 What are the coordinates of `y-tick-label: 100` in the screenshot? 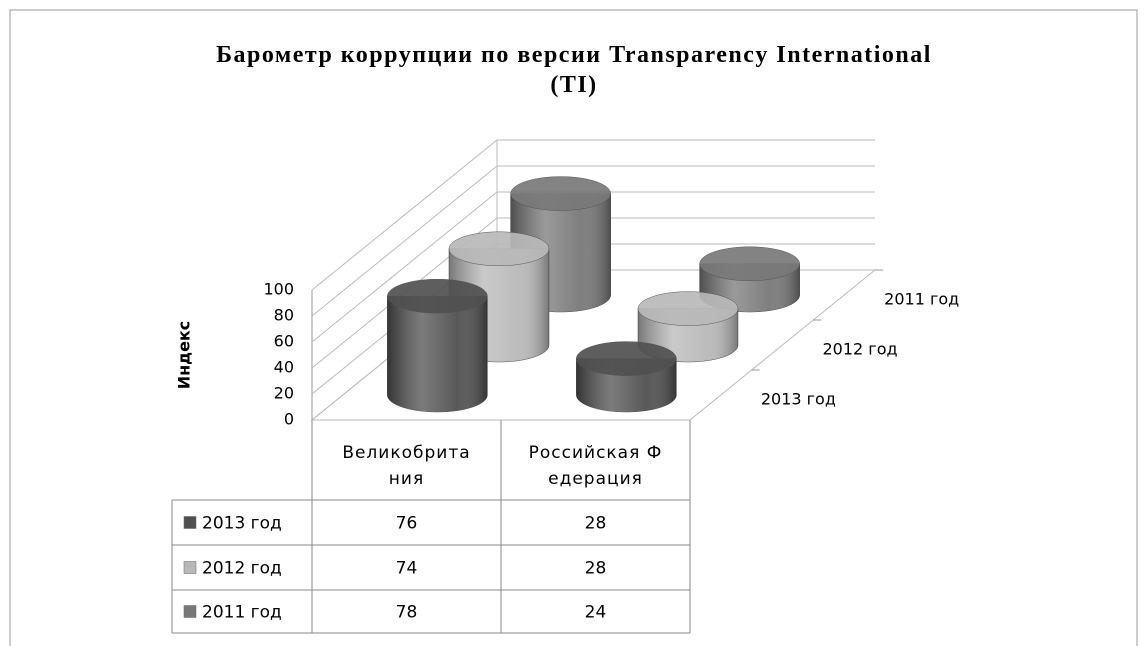 It's located at (278, 289).